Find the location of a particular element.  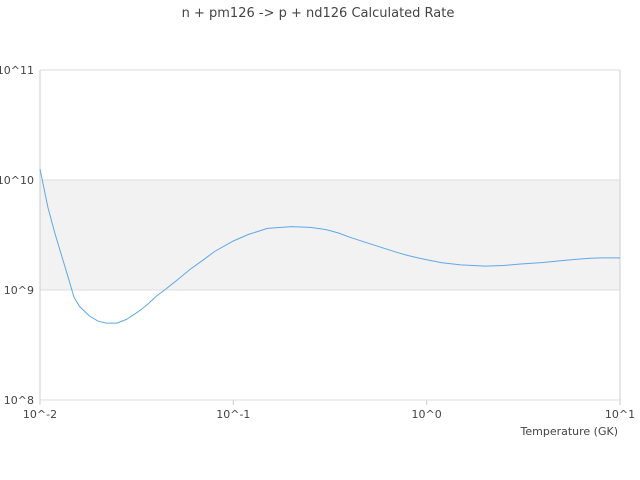

y-tick-label: 10^11 is located at coordinates (17, 70).